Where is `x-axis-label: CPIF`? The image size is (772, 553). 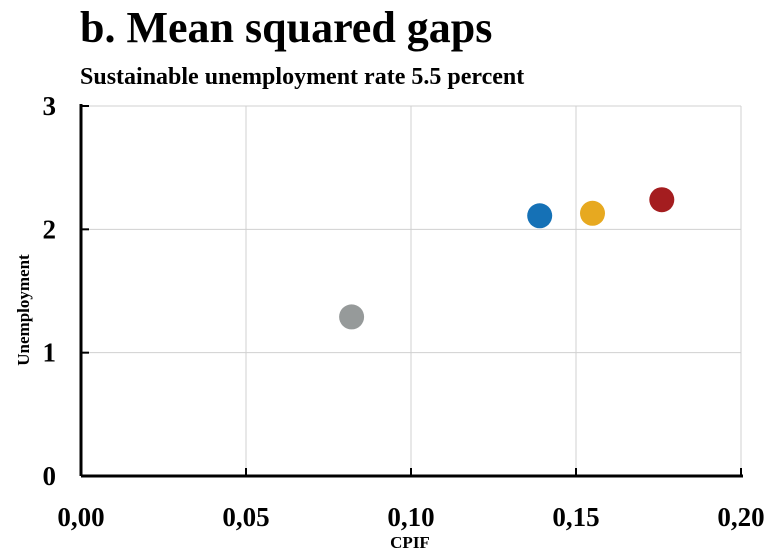
x-axis-label: CPIF is located at coordinates (410, 542).